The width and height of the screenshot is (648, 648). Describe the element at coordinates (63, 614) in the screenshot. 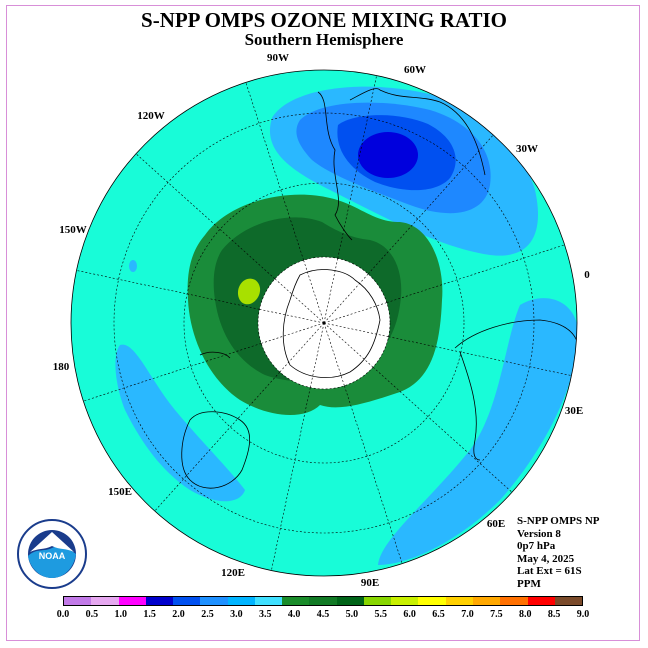

I see `colorbar-tick-label: 0.0` at that location.